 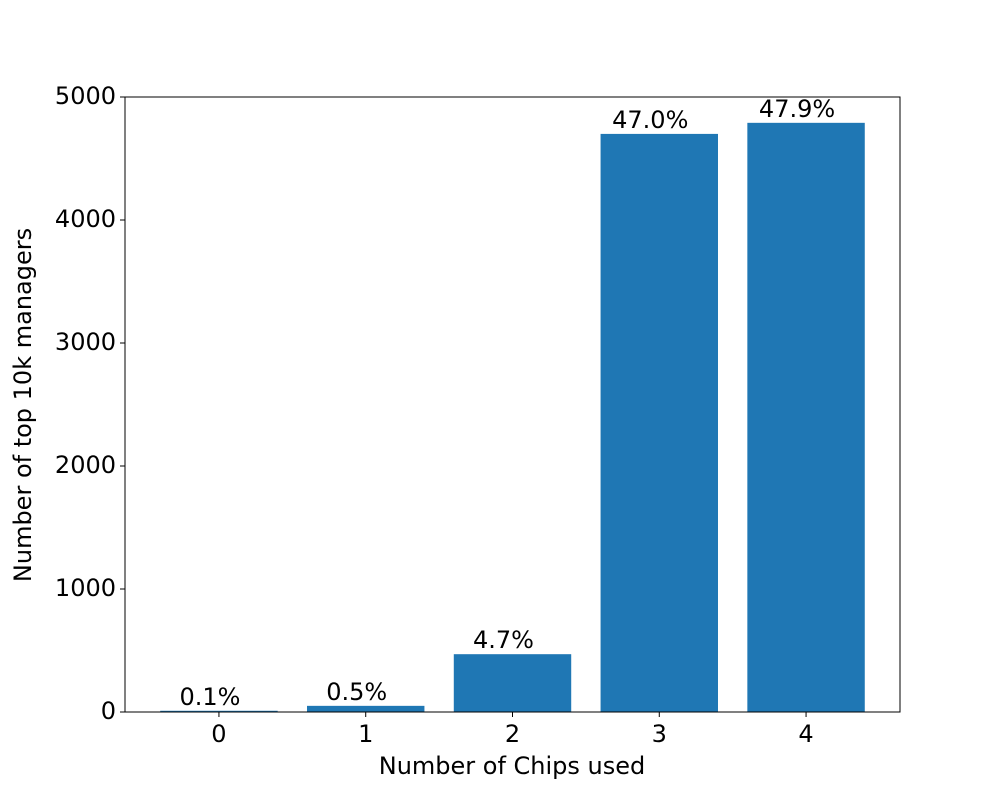 What do you see at coordinates (512, 734) in the screenshot?
I see `x-tick-label: 2` at bounding box center [512, 734].